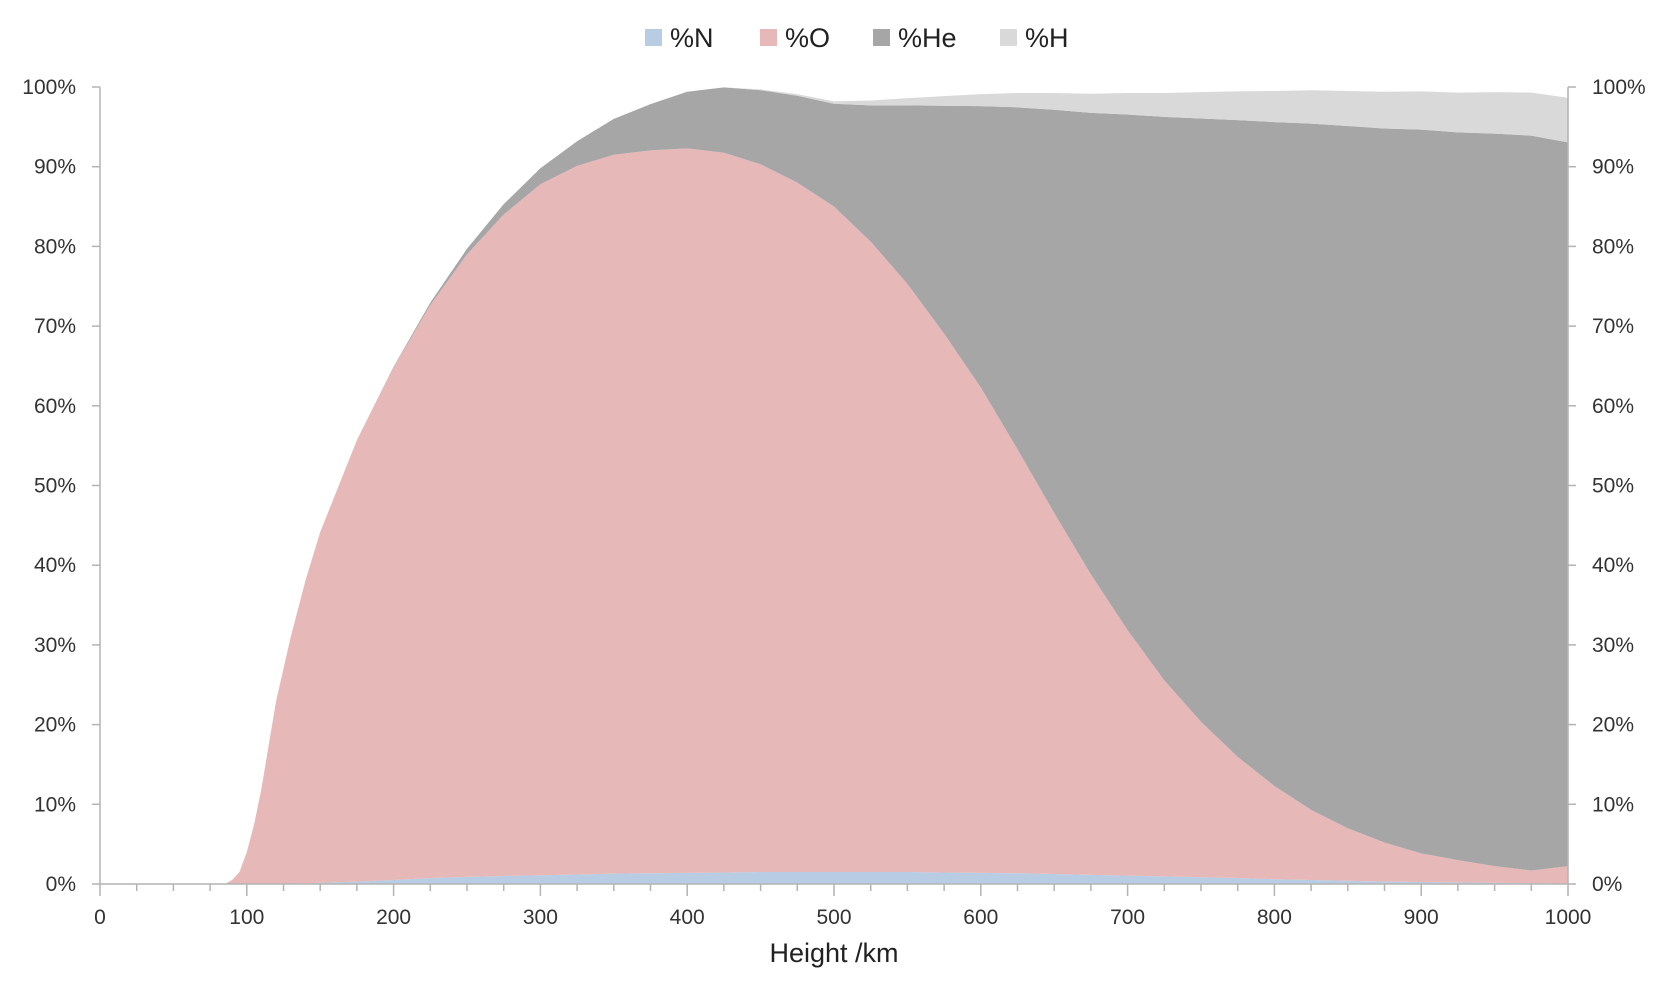 The height and width of the screenshot is (995, 1660). Describe the element at coordinates (1613, 246) in the screenshot. I see `y-right-tick-label: 80%` at that location.